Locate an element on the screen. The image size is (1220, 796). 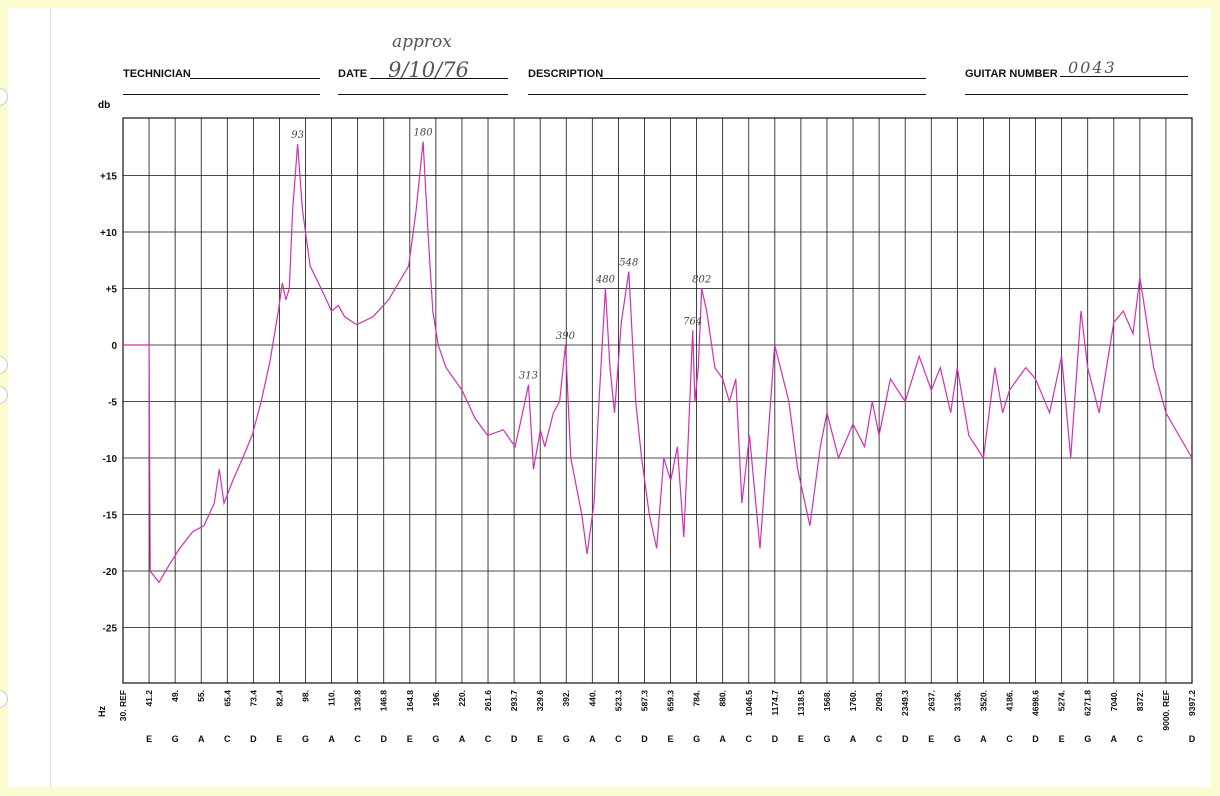
x-tick-label-frequency: 8372. is located at coordinates (1140, 700).